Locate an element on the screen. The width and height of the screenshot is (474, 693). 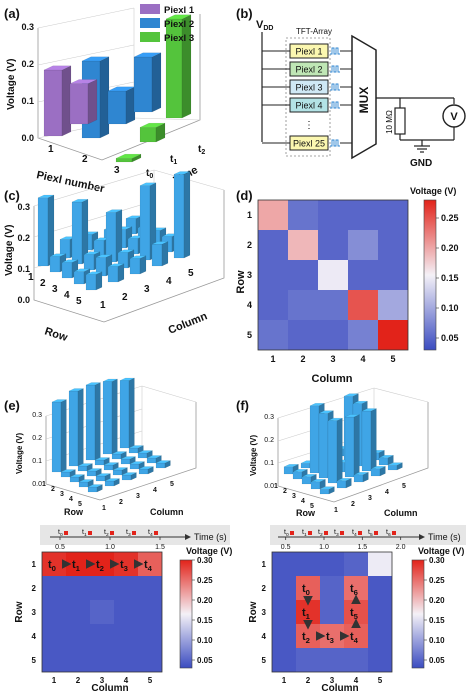
colorbar-tick-label: 0.25 is located at coordinates (205, 580).